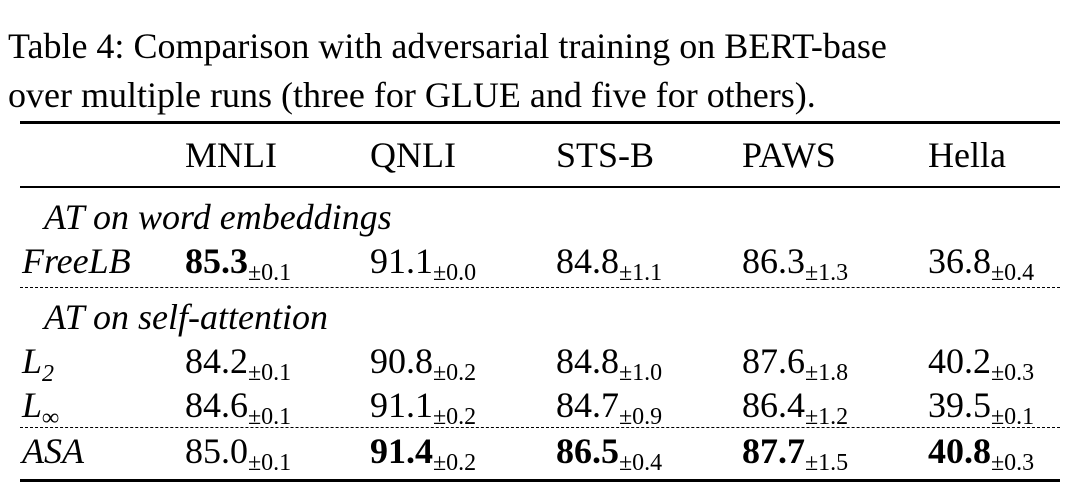  I want to click on cell-value: 86.3, so click(773, 261).